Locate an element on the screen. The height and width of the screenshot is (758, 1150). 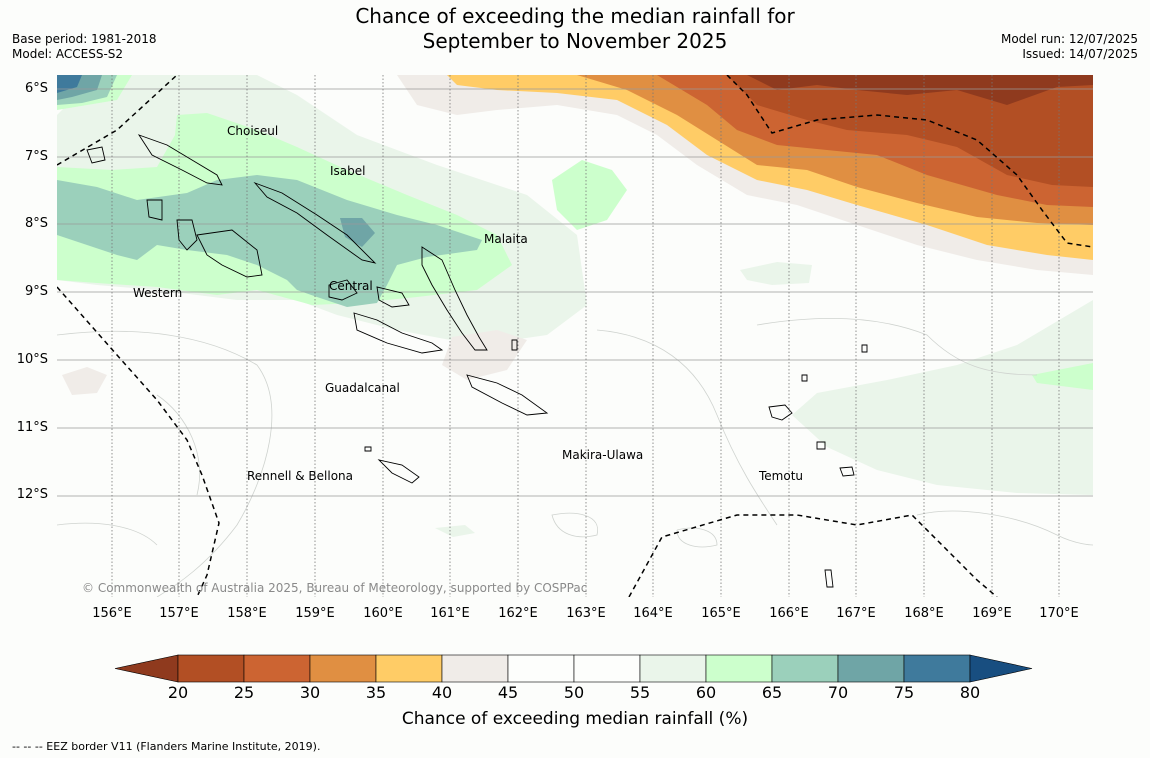
model-name: Model: ACCESS-S2 is located at coordinates (68, 54).